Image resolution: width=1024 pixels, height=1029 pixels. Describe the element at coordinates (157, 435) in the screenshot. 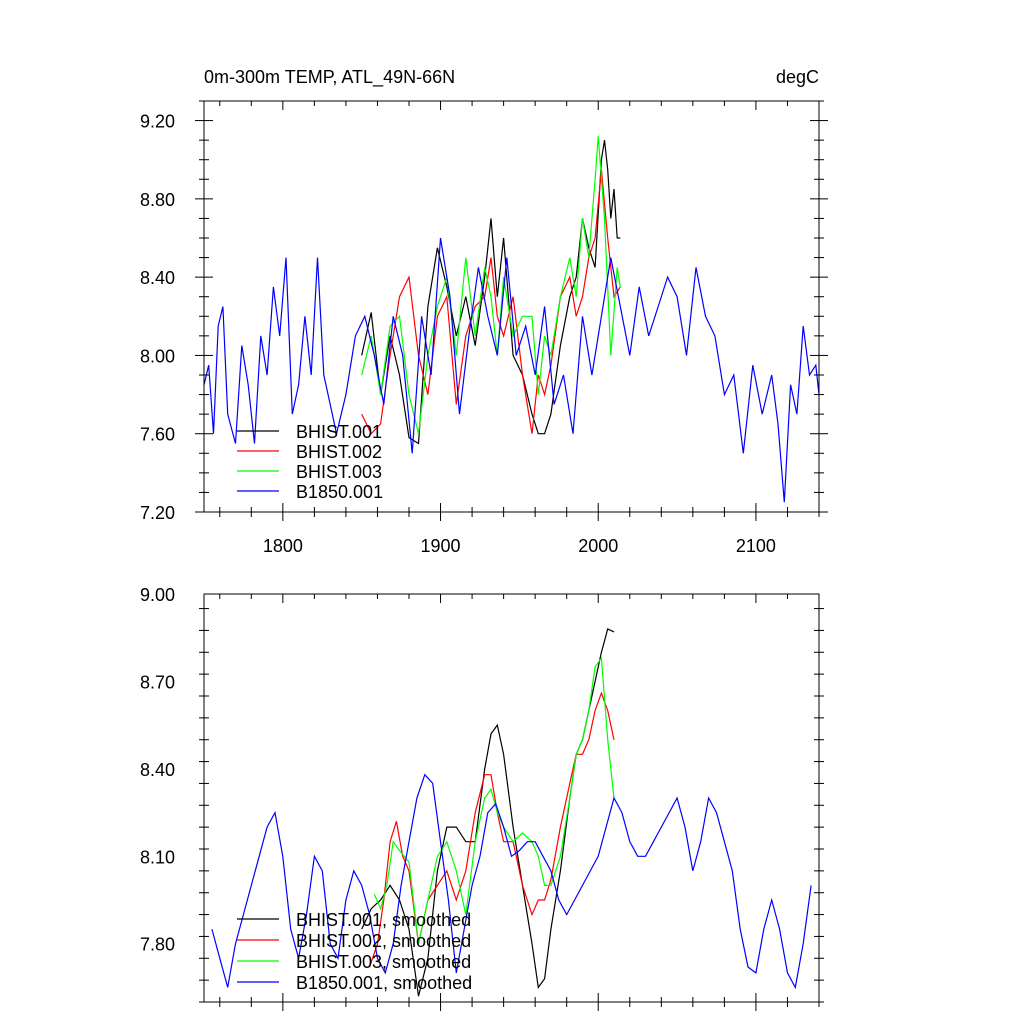

I see `y-tick-label: 7.60` at that location.